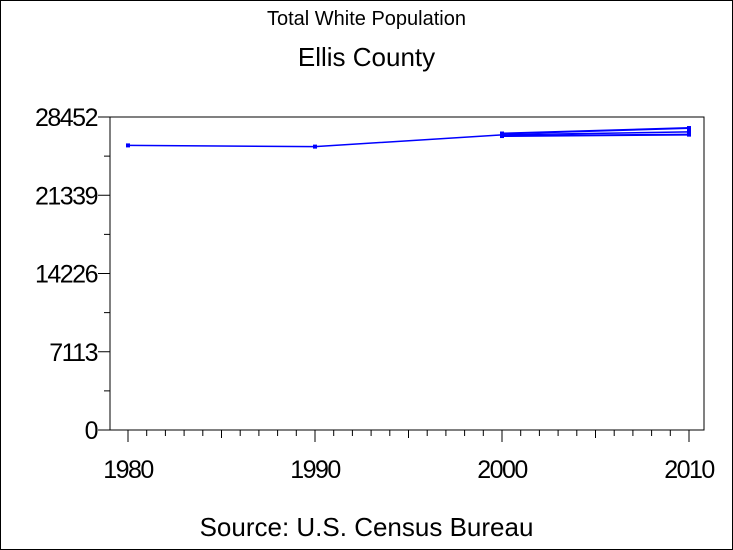  I want to click on x-tick-label: 2000, so click(502, 470).